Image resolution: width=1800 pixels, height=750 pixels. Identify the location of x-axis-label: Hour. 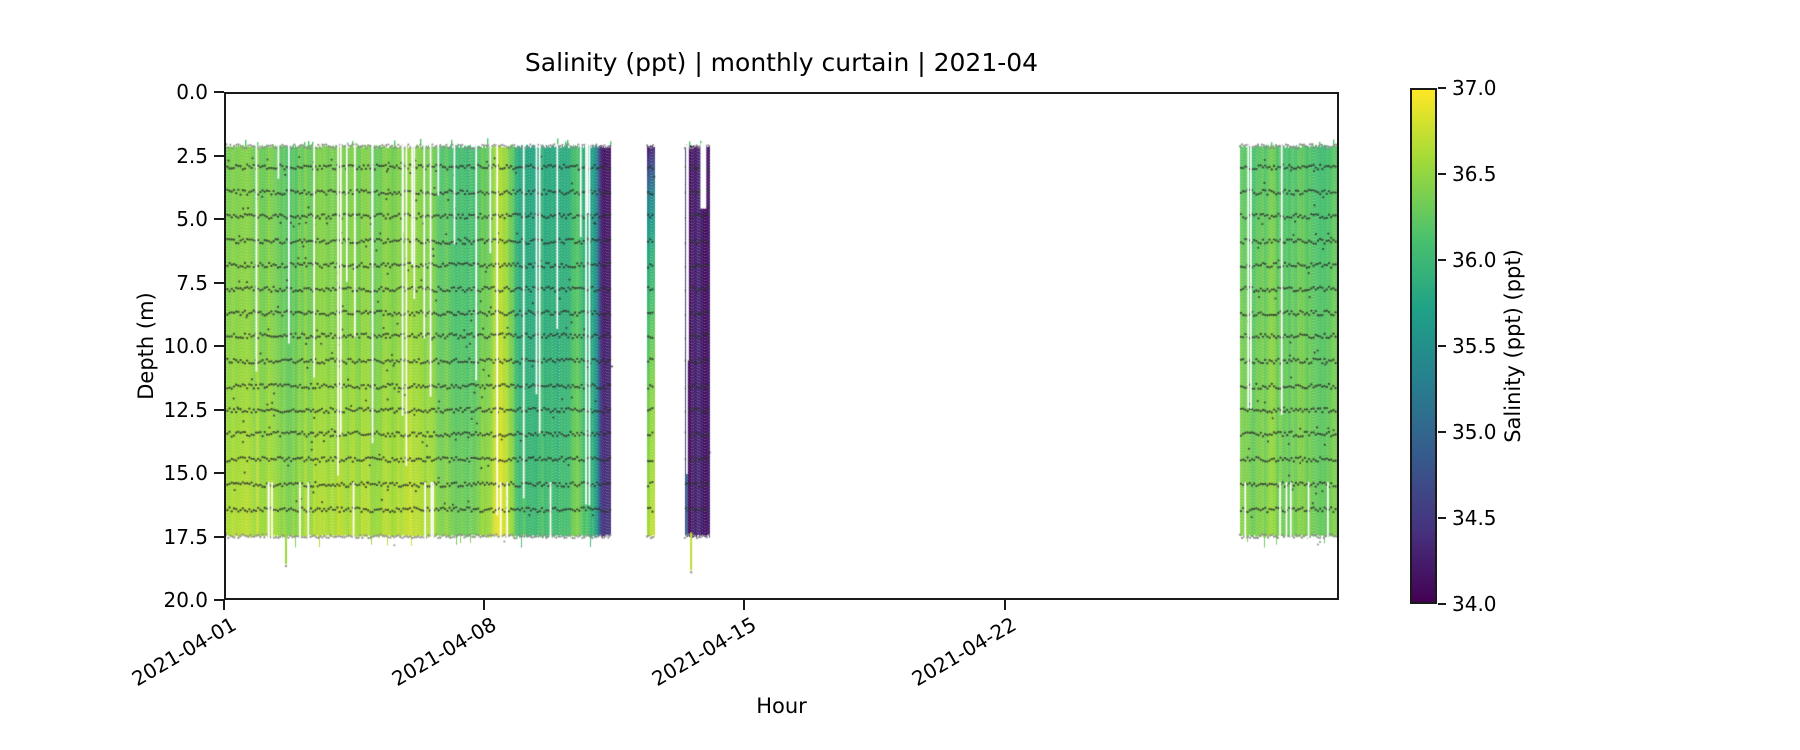
(781, 706).